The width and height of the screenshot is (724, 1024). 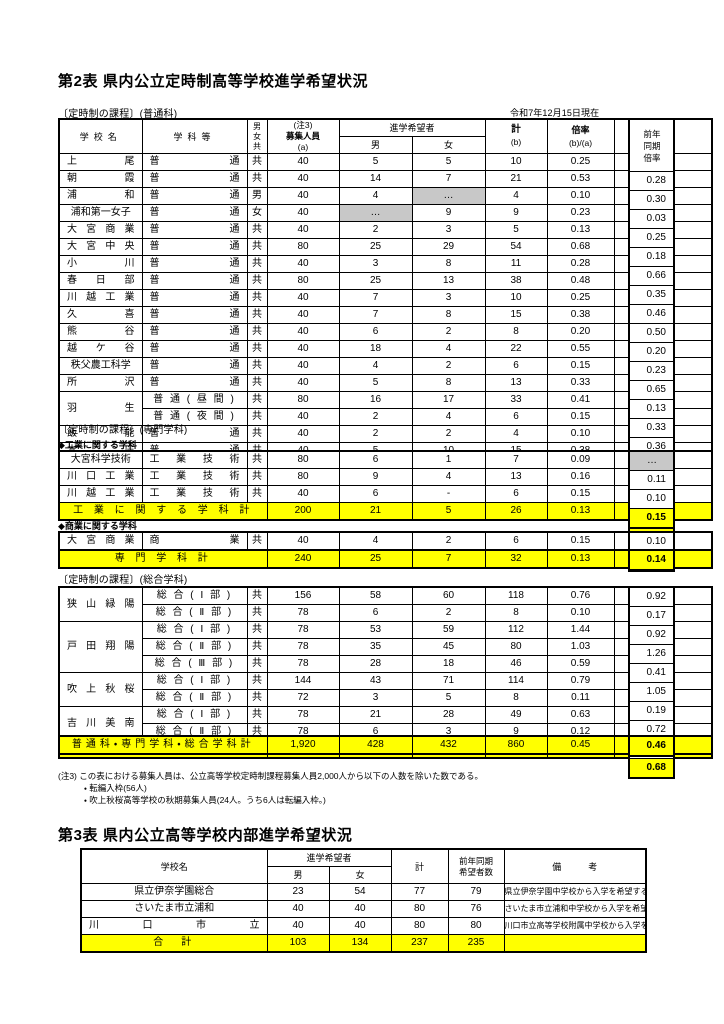 I want to click on cell-prev-ratio: 0.92, so click(x=651, y=596).